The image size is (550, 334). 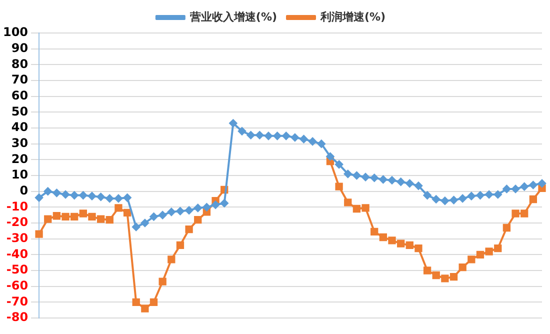 I want to click on y-tick-label: 90, so click(x=19, y=47).